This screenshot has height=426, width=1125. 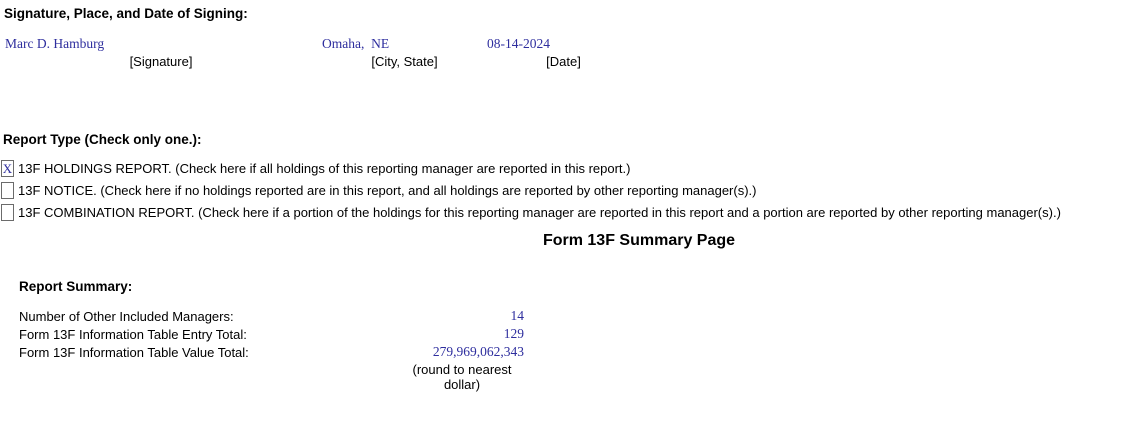 What do you see at coordinates (7, 212) in the screenshot?
I see `combination-report-checkbox` at bounding box center [7, 212].